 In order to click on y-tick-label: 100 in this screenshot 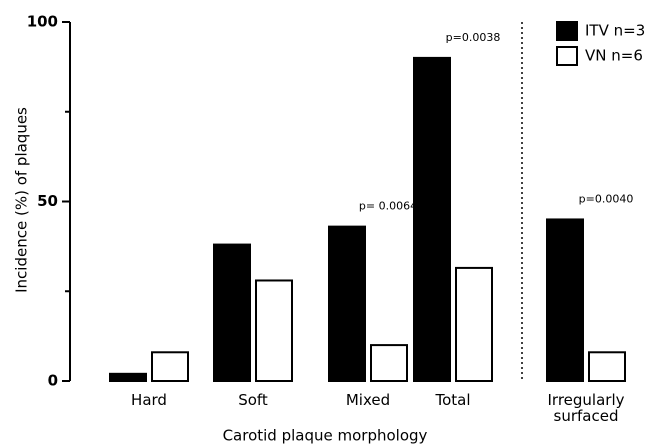, I will do `click(42, 22)`.